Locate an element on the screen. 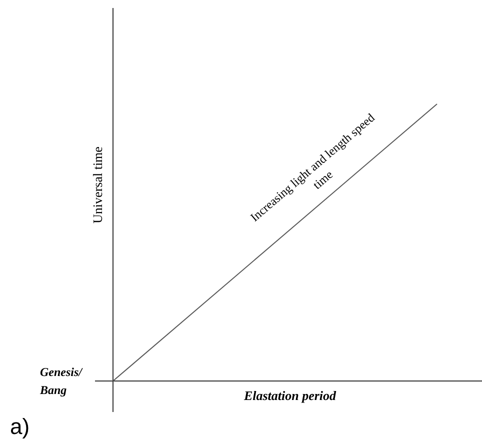  annotation: Genesis/ Bang is located at coordinates (61, 381).